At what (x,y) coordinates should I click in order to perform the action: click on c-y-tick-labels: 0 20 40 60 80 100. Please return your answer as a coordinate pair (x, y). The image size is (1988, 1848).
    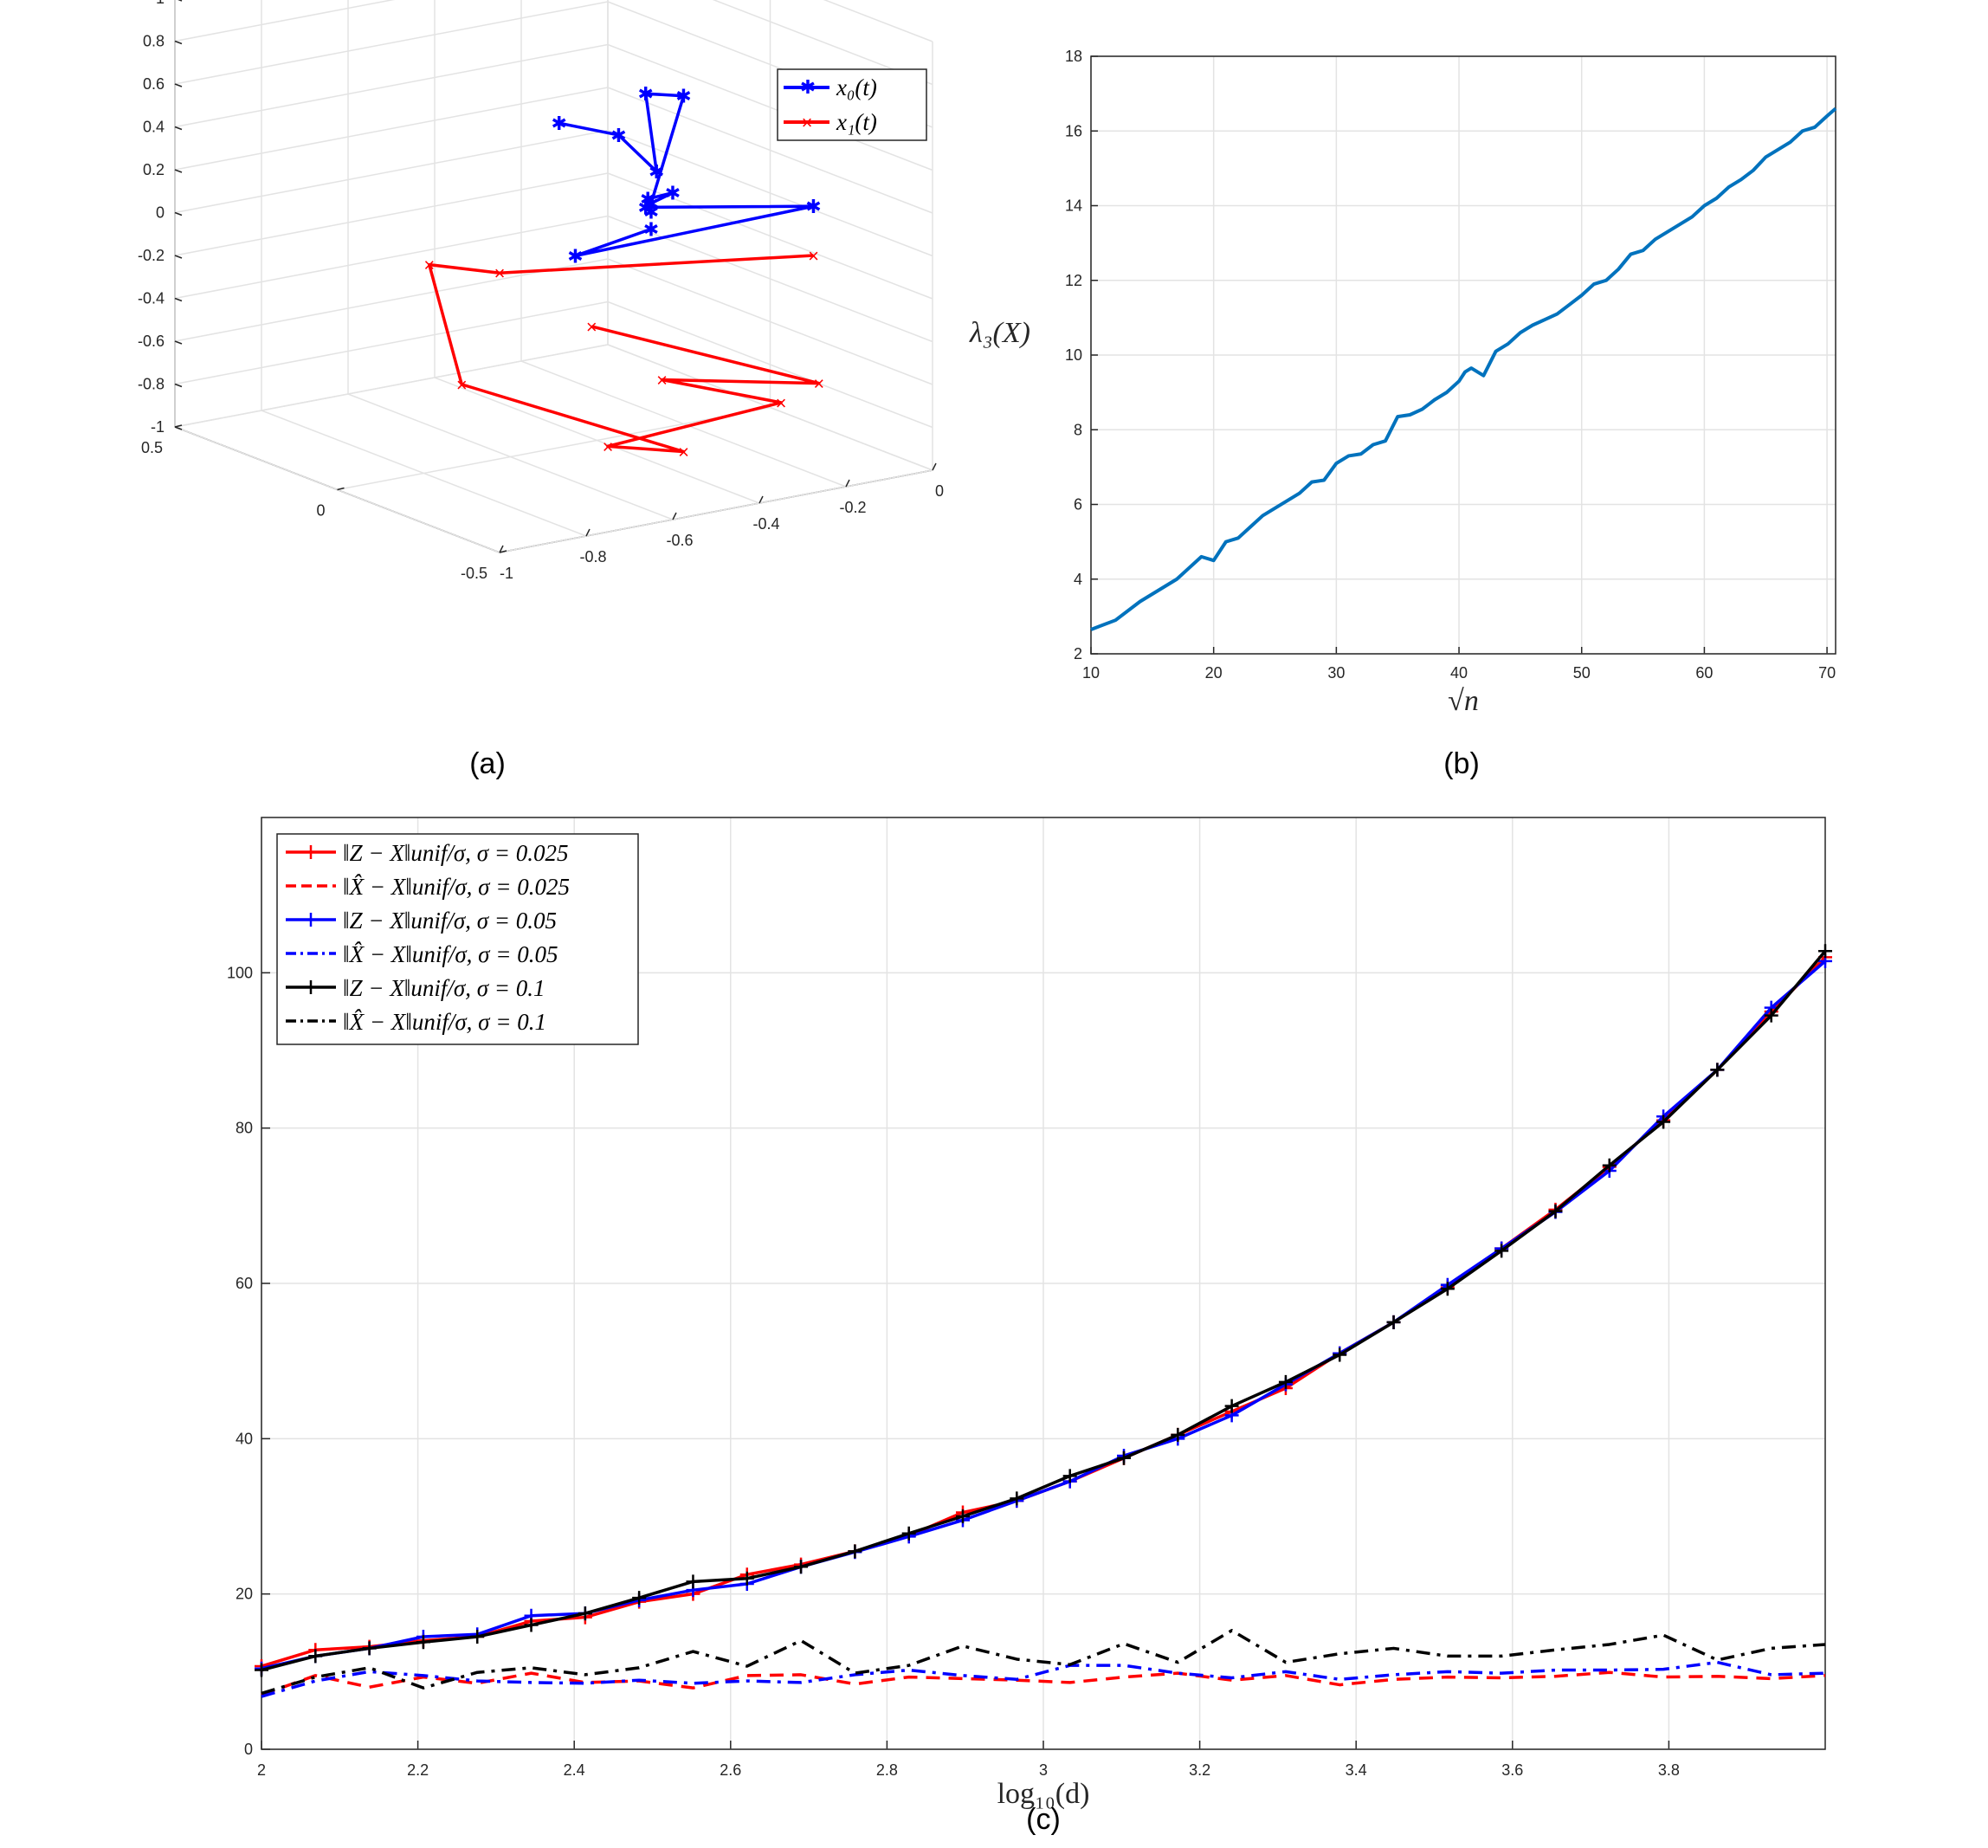
    Looking at the image, I should click on (240, 1361).